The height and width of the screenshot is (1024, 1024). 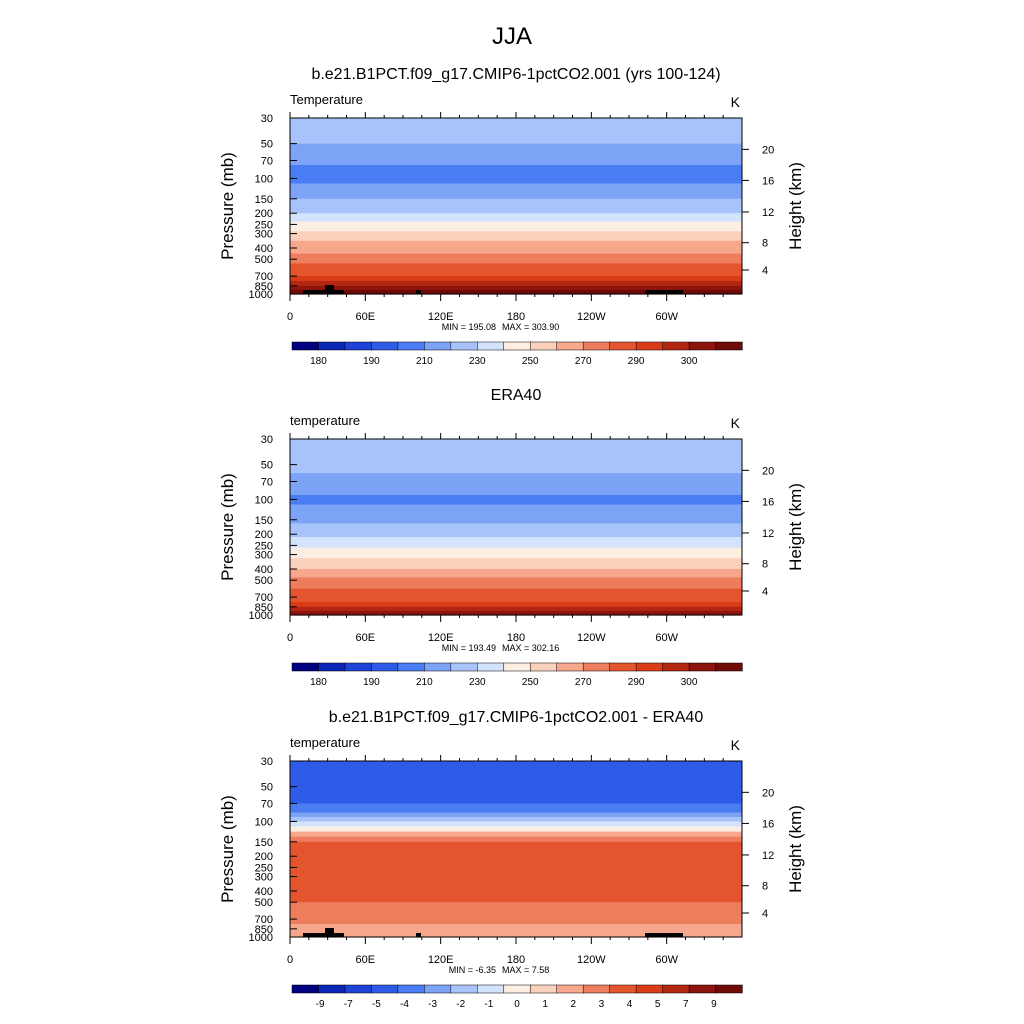 I want to click on colorbar-tick-label: 5, so click(x=658, y=1004).